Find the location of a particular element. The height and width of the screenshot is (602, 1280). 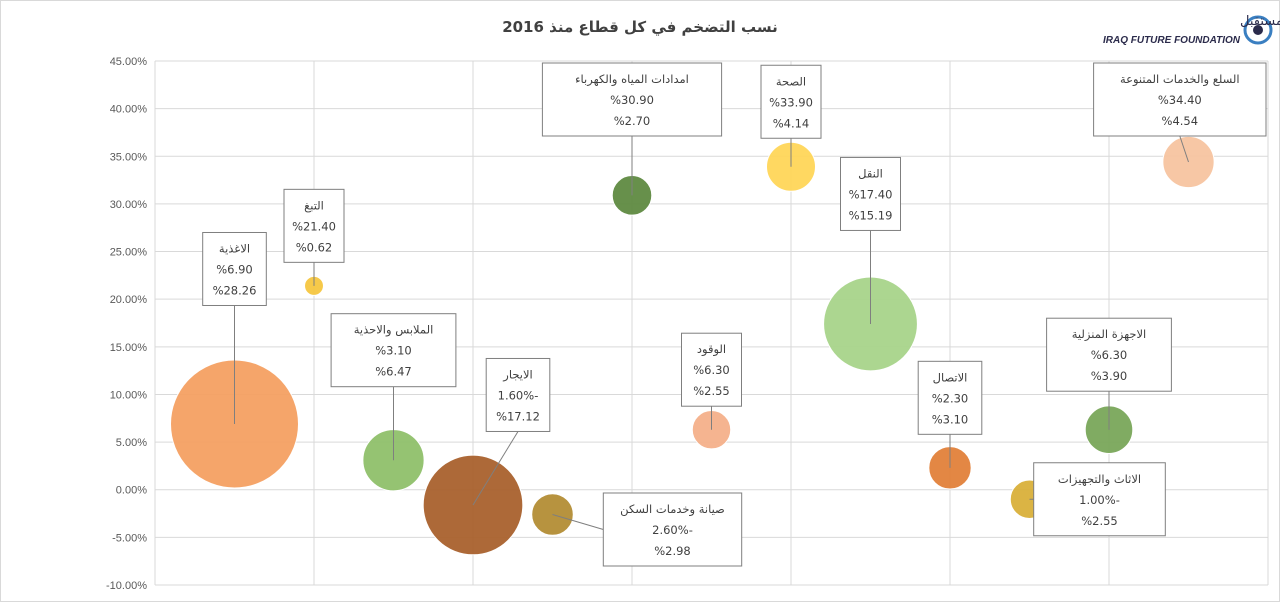

y-tick-label: 45.00% is located at coordinates (129, 62).